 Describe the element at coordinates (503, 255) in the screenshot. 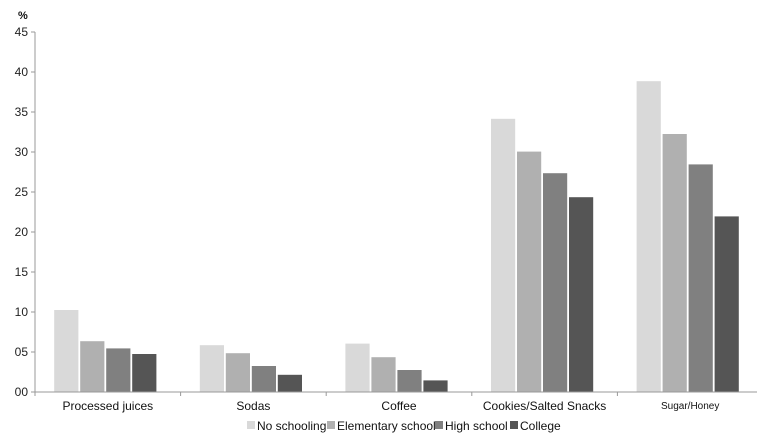

I see `bar-no-schooling-cookies-salted-snacks` at that location.